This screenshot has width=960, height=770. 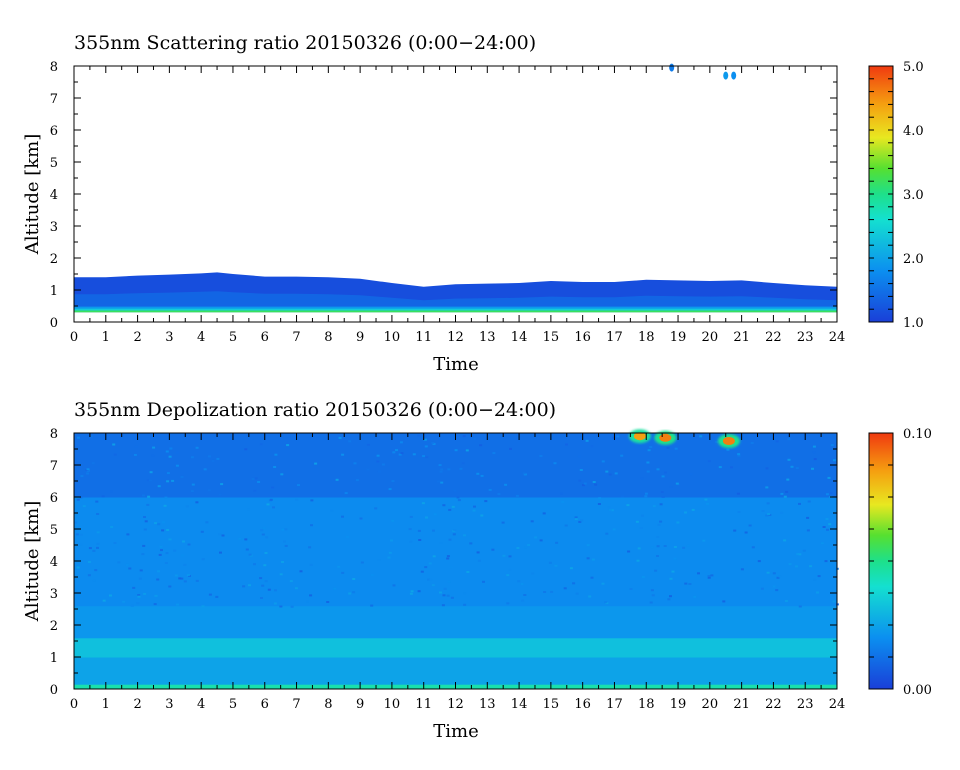 What do you see at coordinates (773, 337) in the screenshot?
I see `x-tick-label: 22` at bounding box center [773, 337].